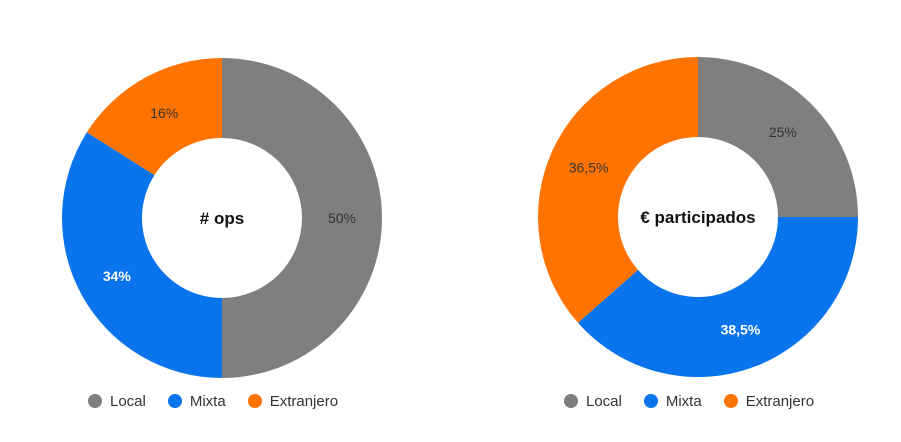  What do you see at coordinates (342, 218) in the screenshot?
I see `slice-label-local: 50%` at bounding box center [342, 218].